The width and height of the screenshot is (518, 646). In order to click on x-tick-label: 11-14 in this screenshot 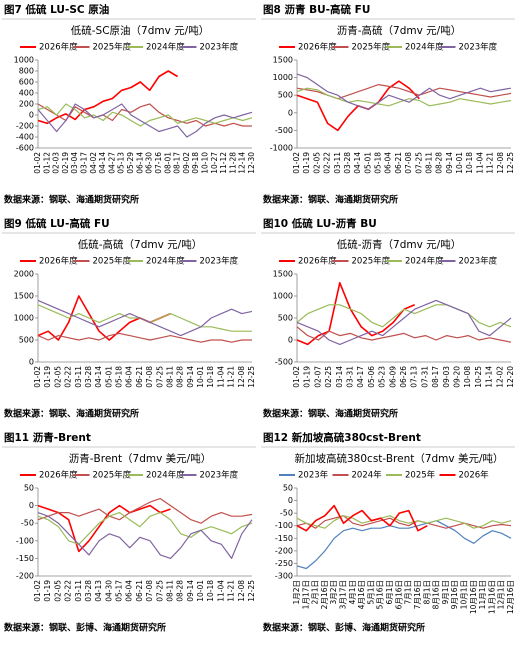, I will do `click(489, 377)`.